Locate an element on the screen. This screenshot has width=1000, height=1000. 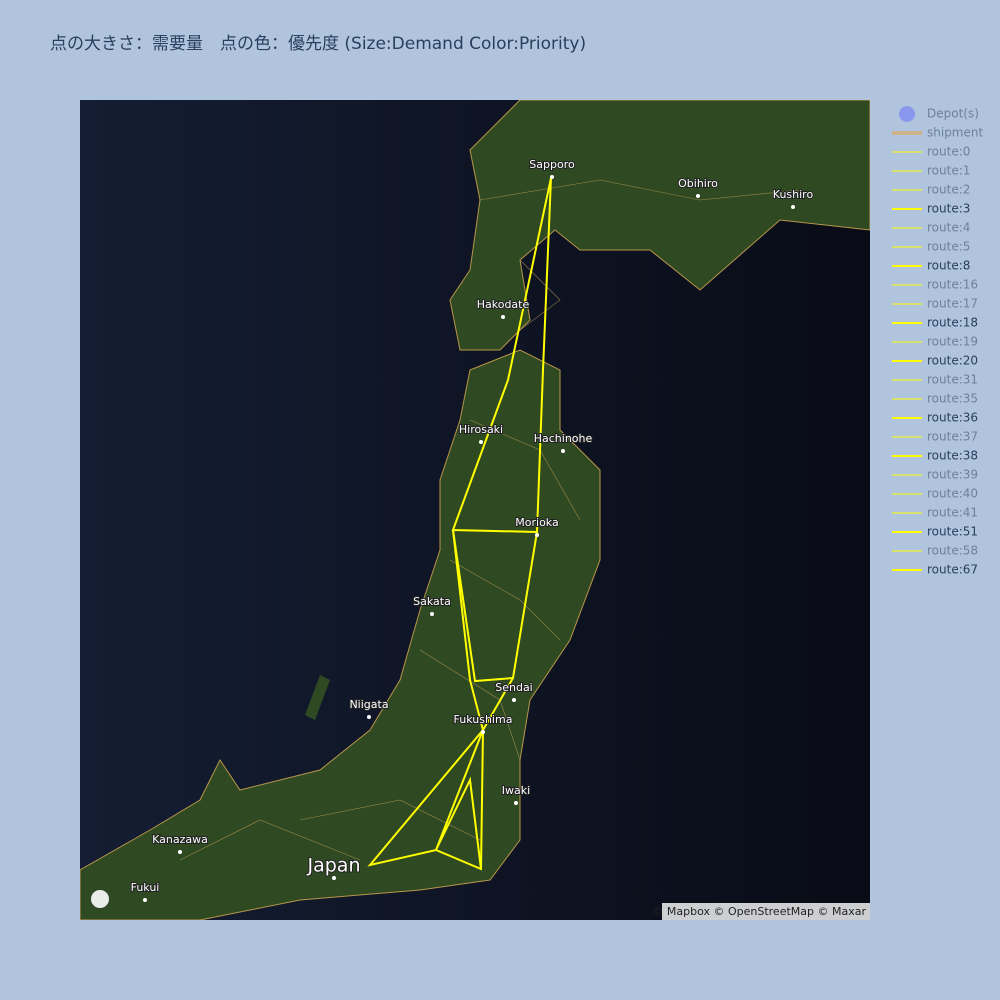
legend-item: route:39 is located at coordinates (935, 475).